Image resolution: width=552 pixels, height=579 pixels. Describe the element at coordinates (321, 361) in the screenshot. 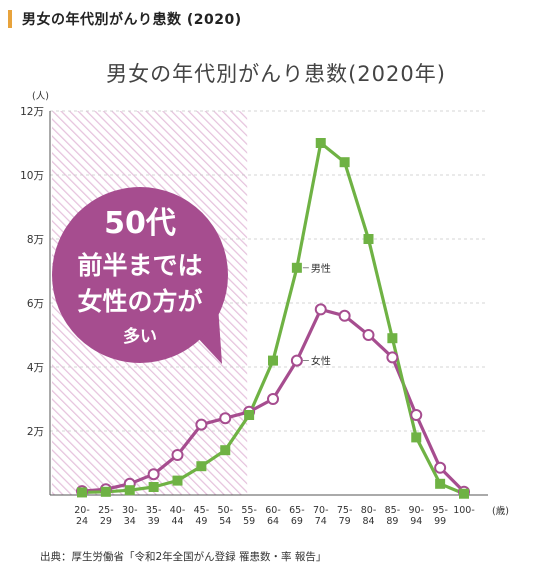

I see `female-series-label: 女性` at that location.